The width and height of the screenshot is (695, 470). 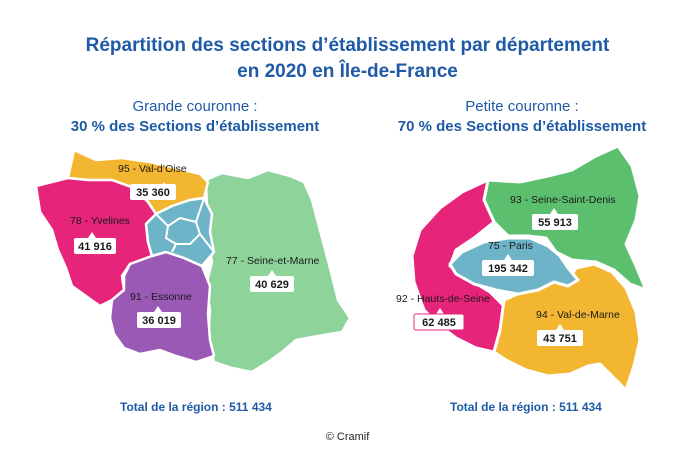 I want to click on inner-ring-borders, so click(x=185, y=225).